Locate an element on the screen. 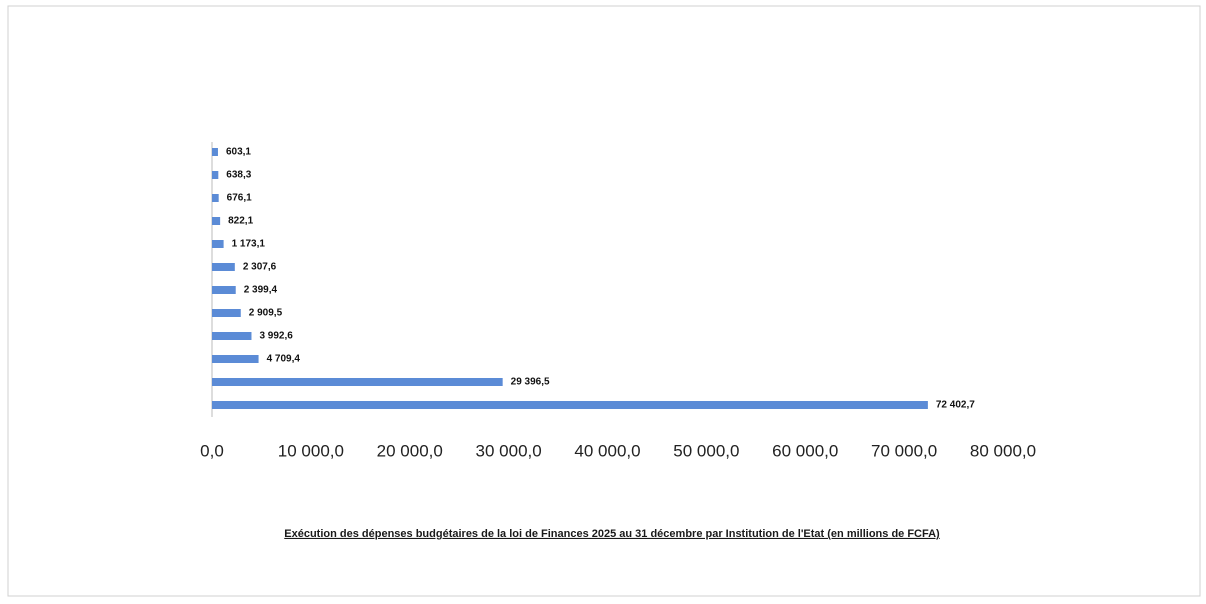 The height and width of the screenshot is (604, 1206). x-tick-label: 30 000,0 is located at coordinates (509, 450).